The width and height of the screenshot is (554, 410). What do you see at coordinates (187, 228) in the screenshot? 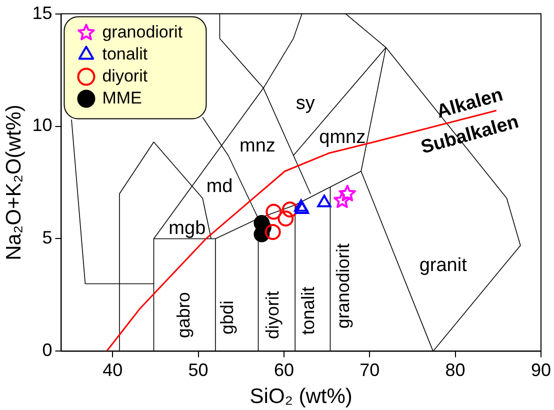
I see `annotation: mgb` at bounding box center [187, 228].